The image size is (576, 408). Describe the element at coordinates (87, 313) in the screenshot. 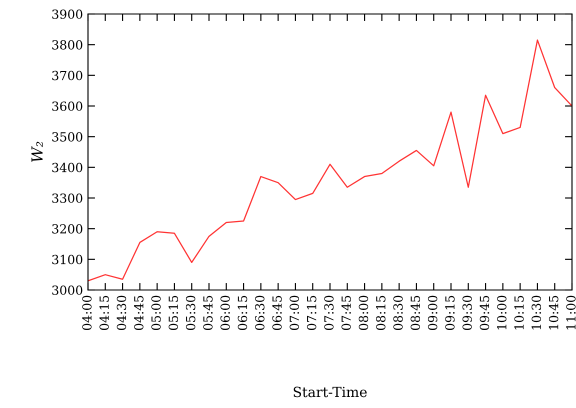

I see `x-tick-label: 04:00` at that location.